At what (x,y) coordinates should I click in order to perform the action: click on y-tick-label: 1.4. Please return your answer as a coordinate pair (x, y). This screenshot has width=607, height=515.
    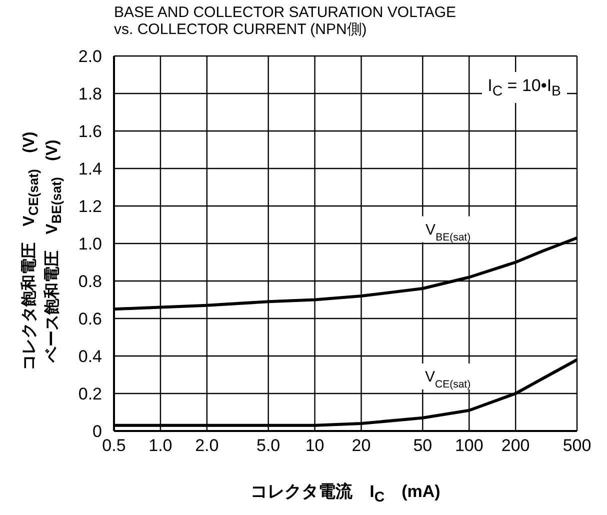
    Looking at the image, I should click on (90, 169).